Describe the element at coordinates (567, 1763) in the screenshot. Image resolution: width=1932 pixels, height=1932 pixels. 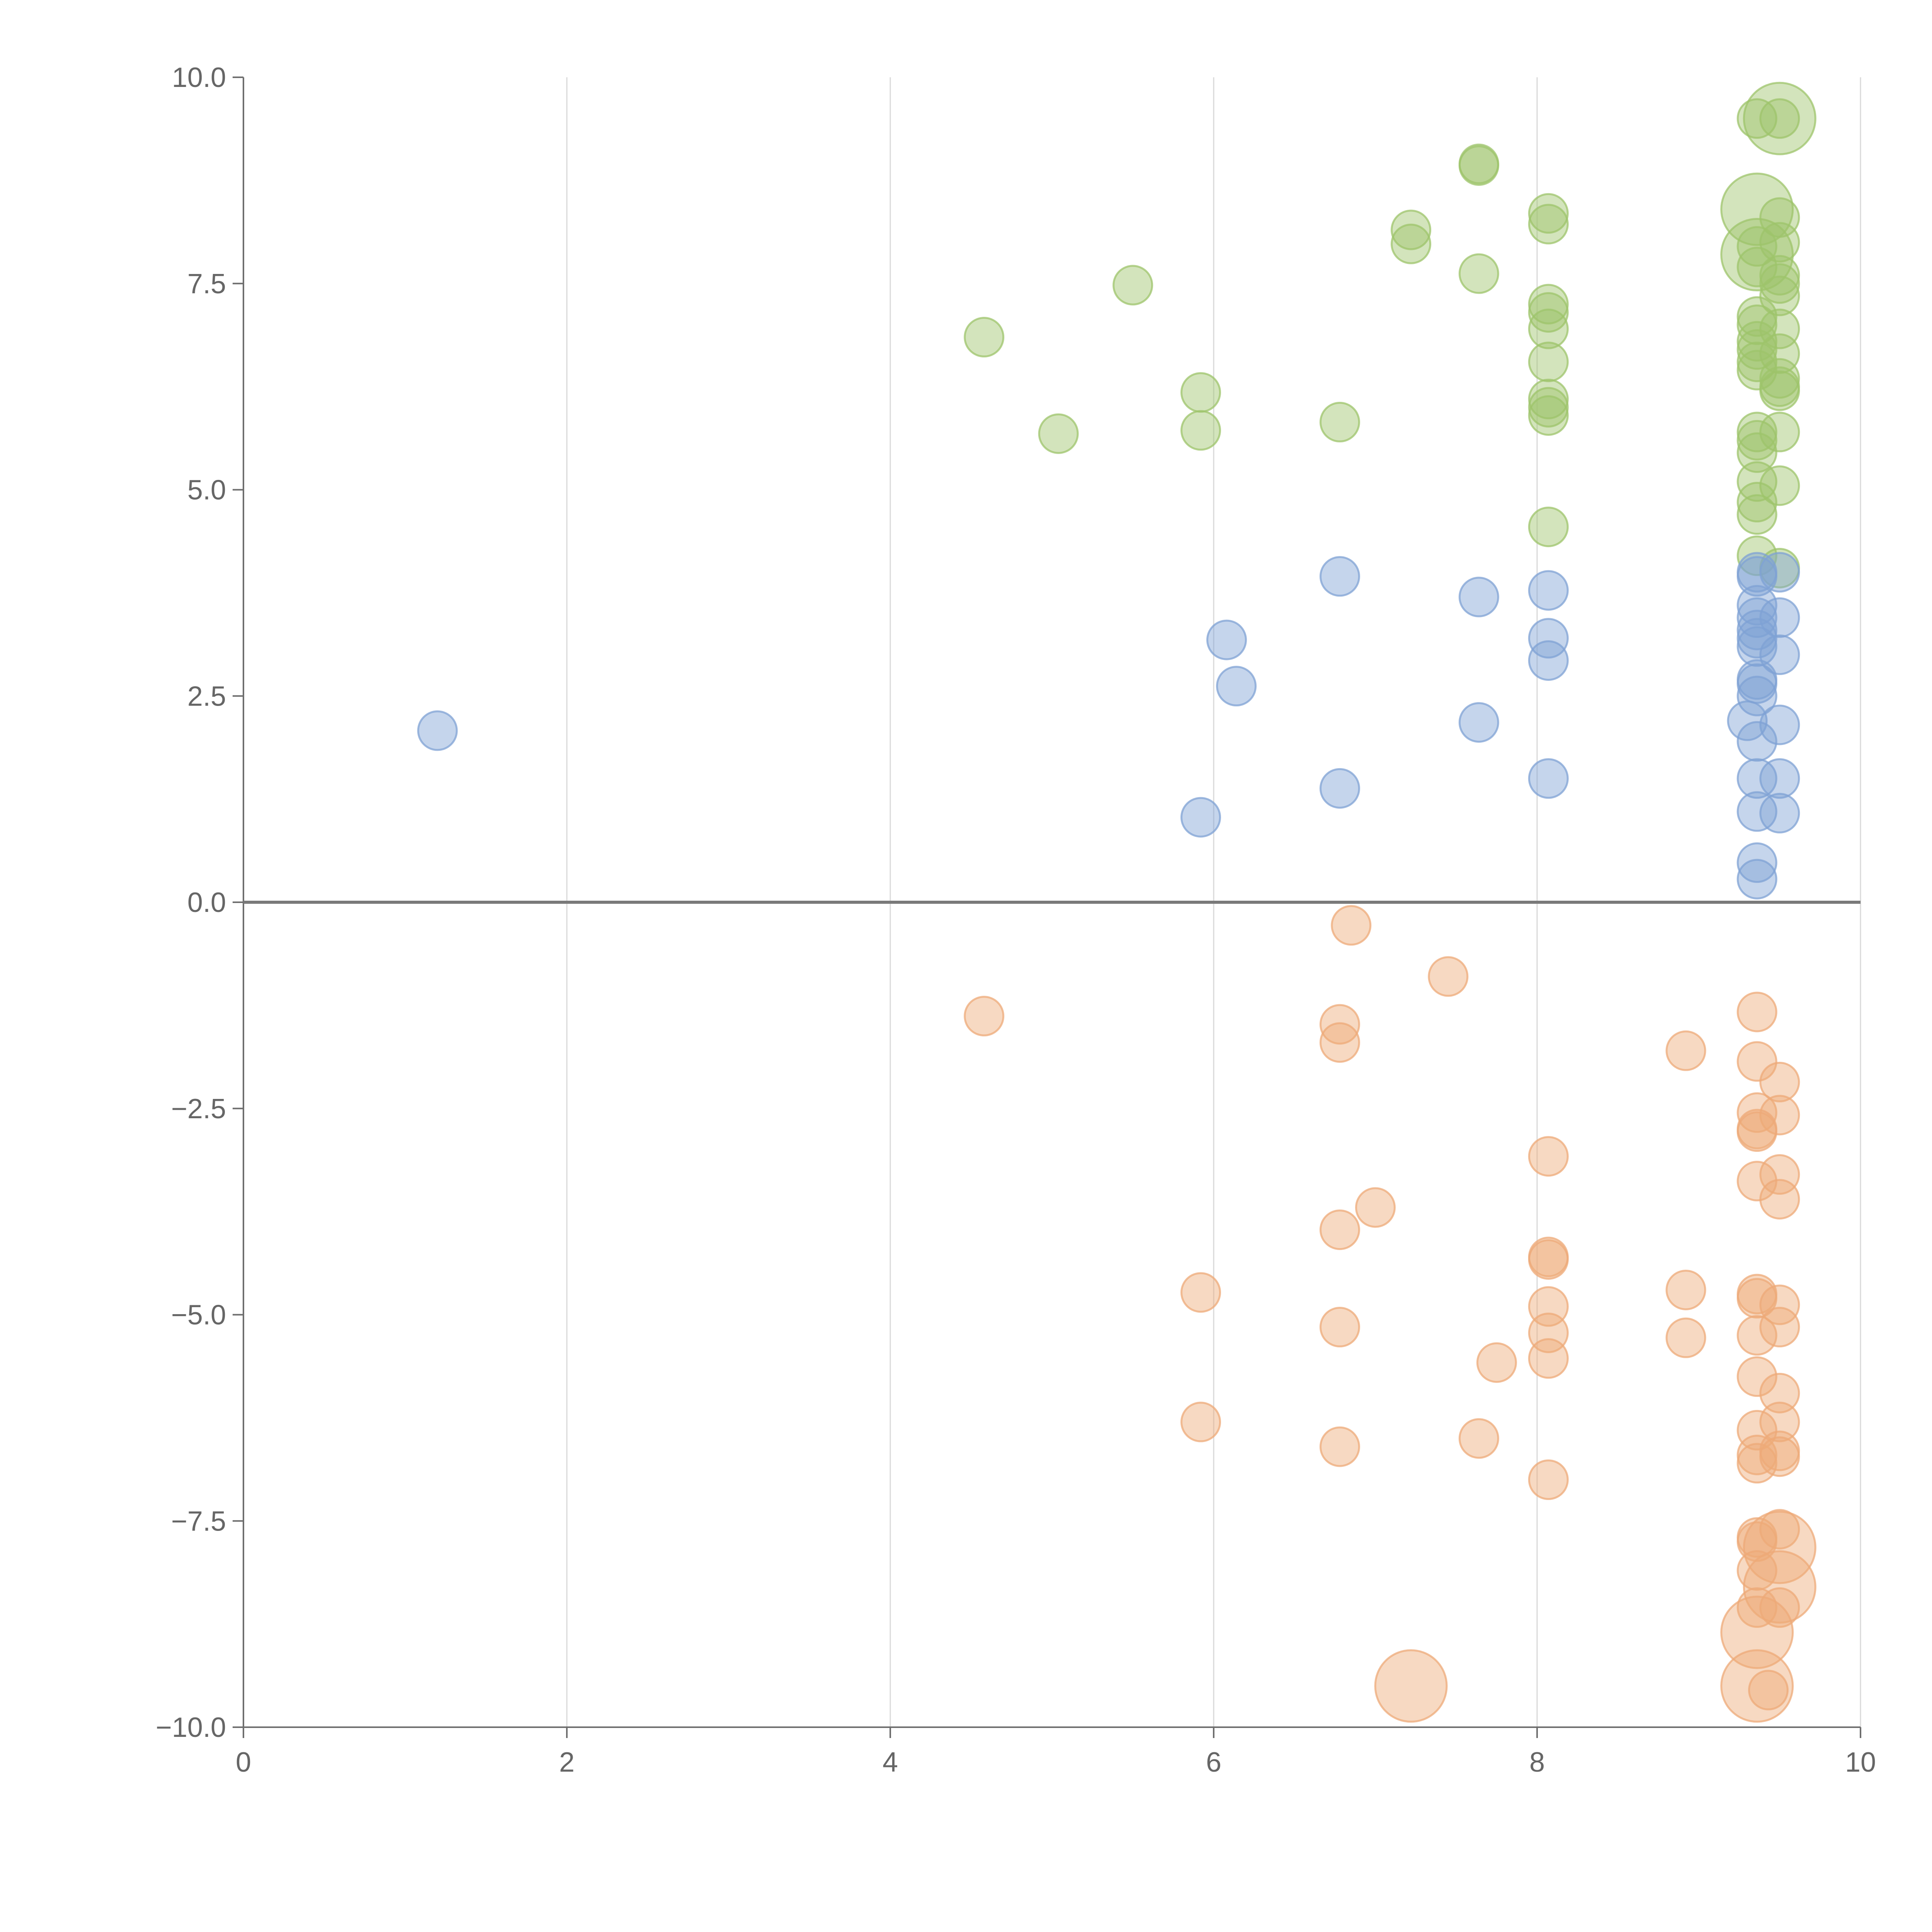
I see `x-tick-label: 2` at that location.